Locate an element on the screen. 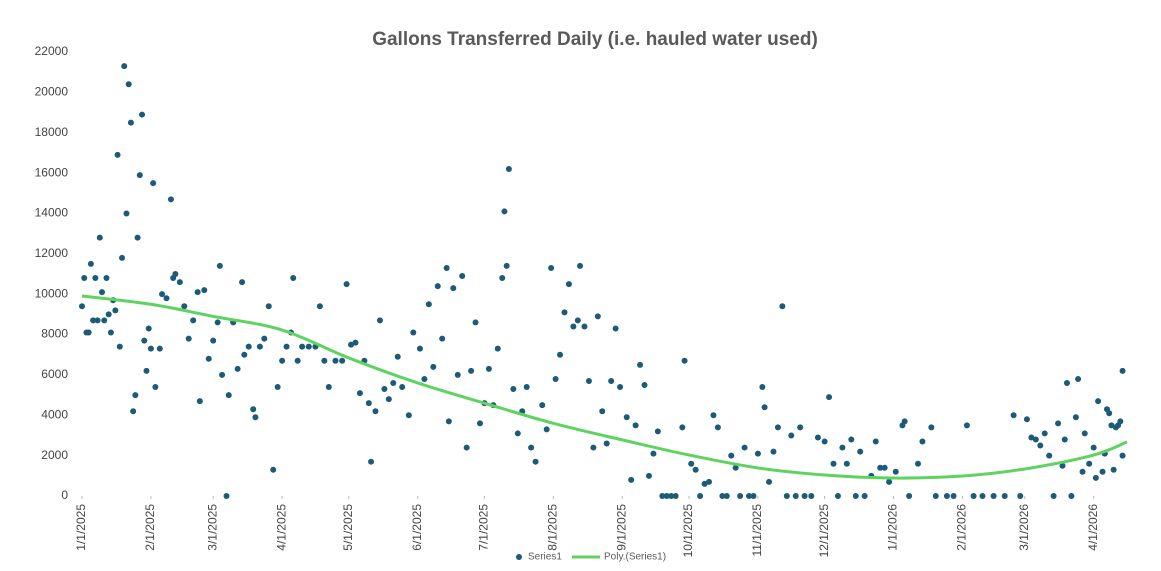  legend-swatch is located at coordinates (519, 557).